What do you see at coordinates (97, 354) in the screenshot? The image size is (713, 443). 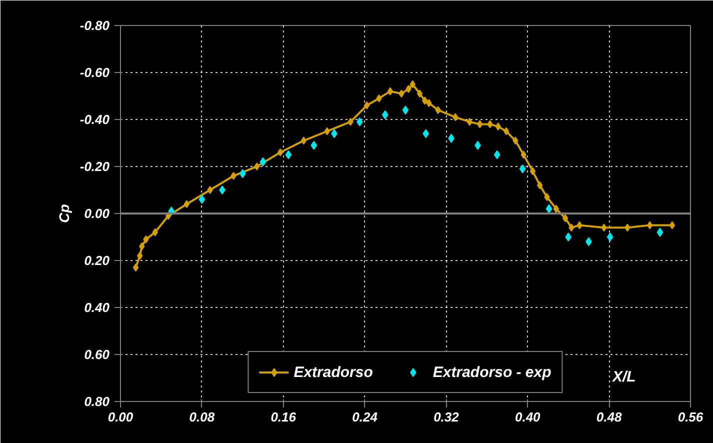 I see `y-tick-label: 0.60` at bounding box center [97, 354].